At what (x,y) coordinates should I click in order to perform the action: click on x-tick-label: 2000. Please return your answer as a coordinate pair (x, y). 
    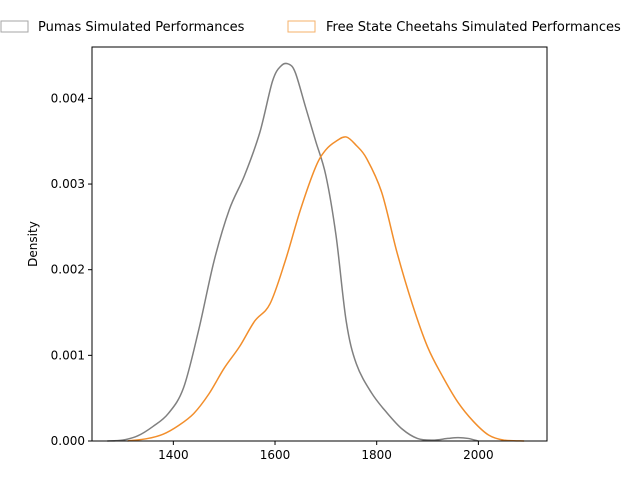
    Looking at the image, I should click on (478, 455).